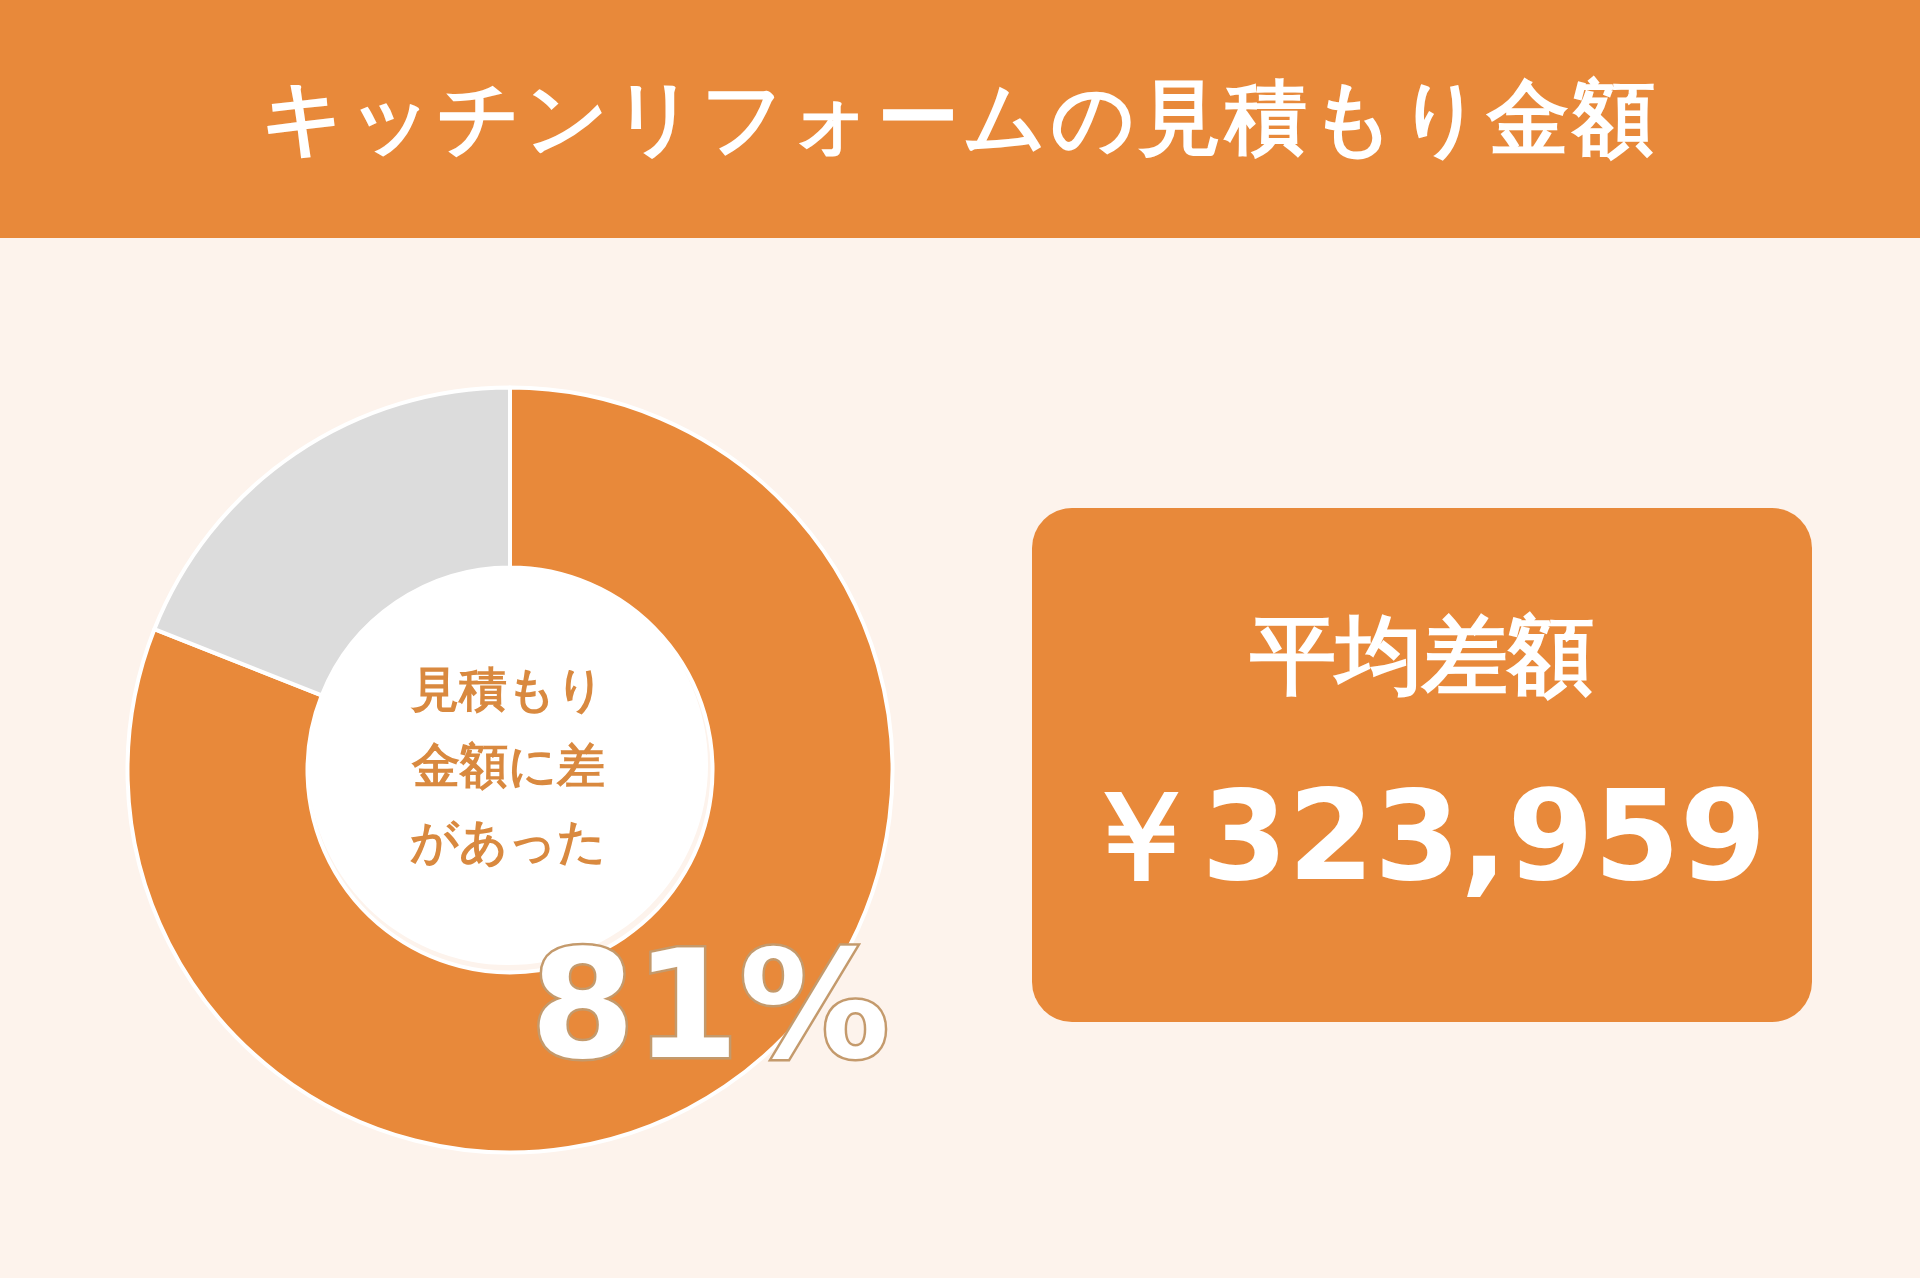 The width and height of the screenshot is (1920, 1278). What do you see at coordinates (1422, 655) in the screenshot?
I see `text: 平均差額` at bounding box center [1422, 655].